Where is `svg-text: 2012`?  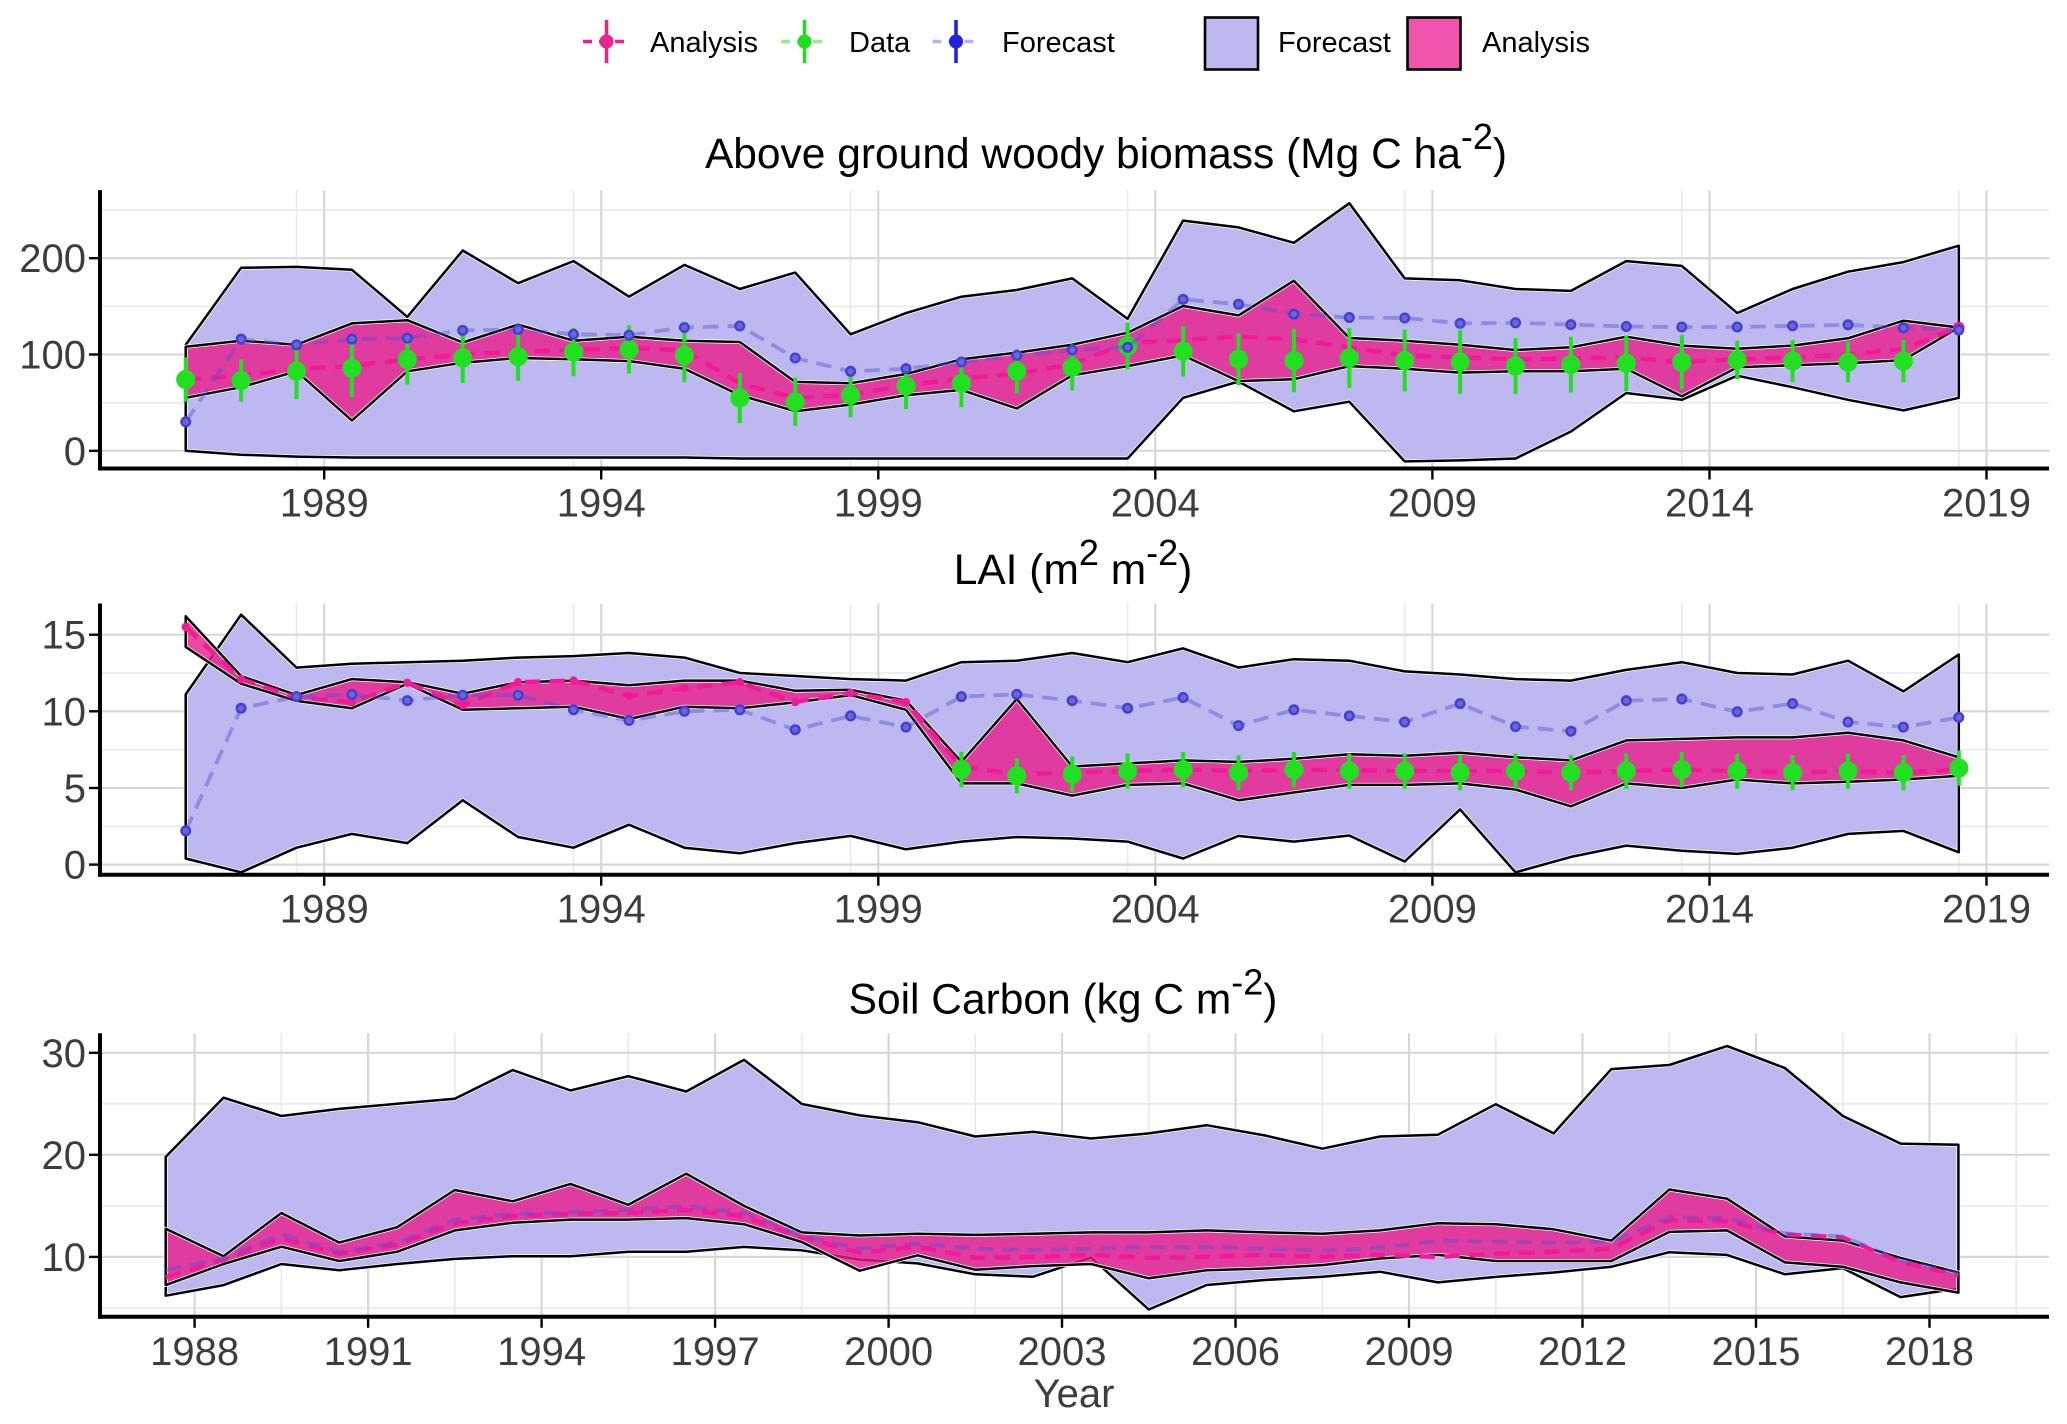 svg-text: 2012 is located at coordinates (1582, 1352).